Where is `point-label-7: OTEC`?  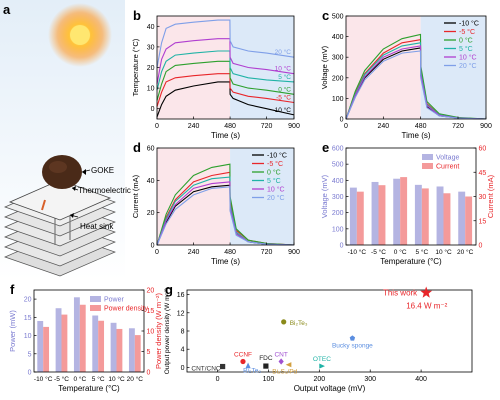
point-label-7: OTEC is located at coordinates (322, 359).